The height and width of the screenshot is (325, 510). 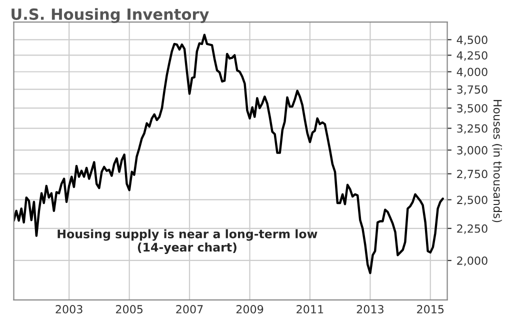 I want to click on y-tick-label: 4,500, so click(x=472, y=41).